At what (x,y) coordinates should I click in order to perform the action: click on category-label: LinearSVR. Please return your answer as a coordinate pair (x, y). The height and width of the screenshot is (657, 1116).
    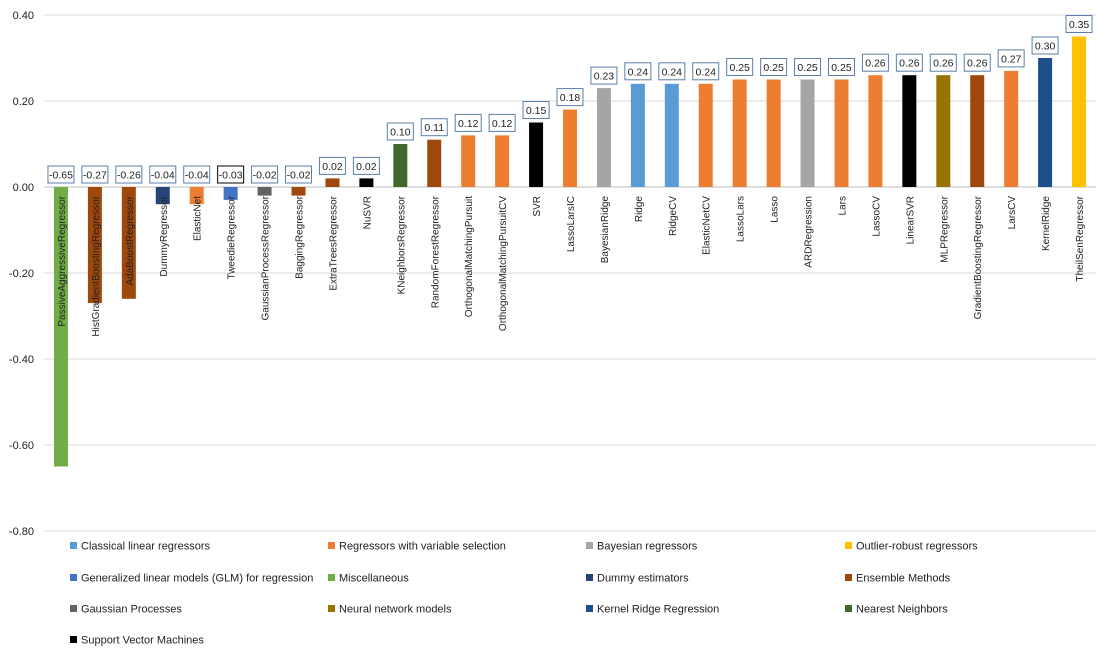
    Looking at the image, I should click on (910, 220).